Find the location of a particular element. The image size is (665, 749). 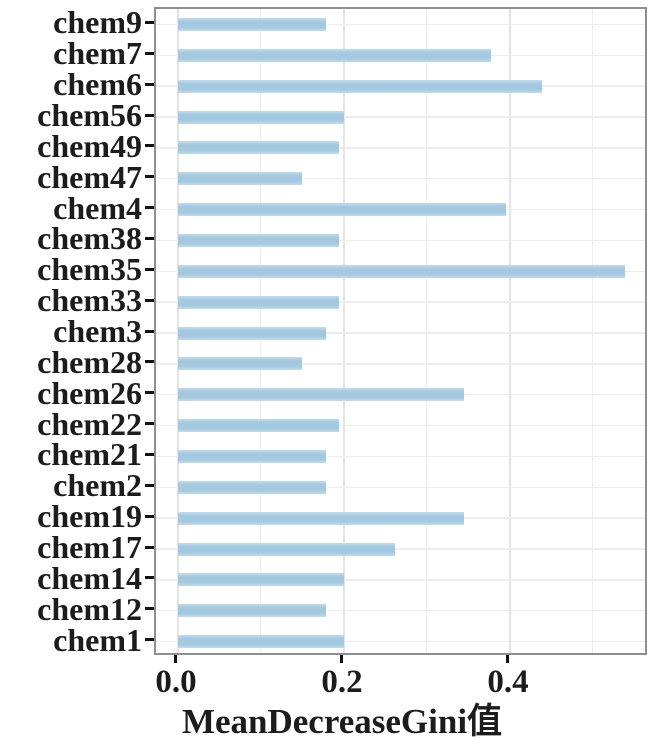

y-axis-label: chem49 is located at coordinates (89, 145).